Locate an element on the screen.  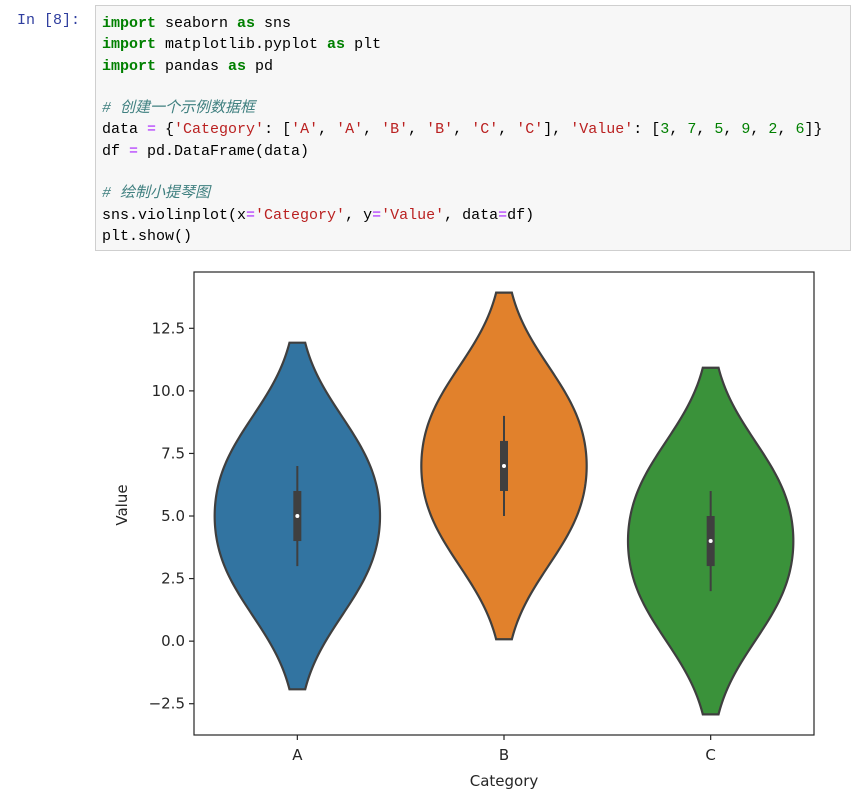
x-tick-label: A is located at coordinates (297, 755).